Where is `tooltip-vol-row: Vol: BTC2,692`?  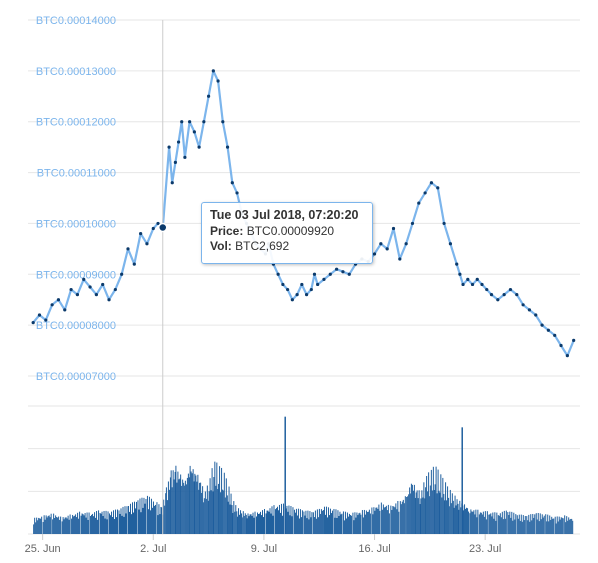 tooltip-vol-row: Vol: BTC2,692 is located at coordinates (287, 246).